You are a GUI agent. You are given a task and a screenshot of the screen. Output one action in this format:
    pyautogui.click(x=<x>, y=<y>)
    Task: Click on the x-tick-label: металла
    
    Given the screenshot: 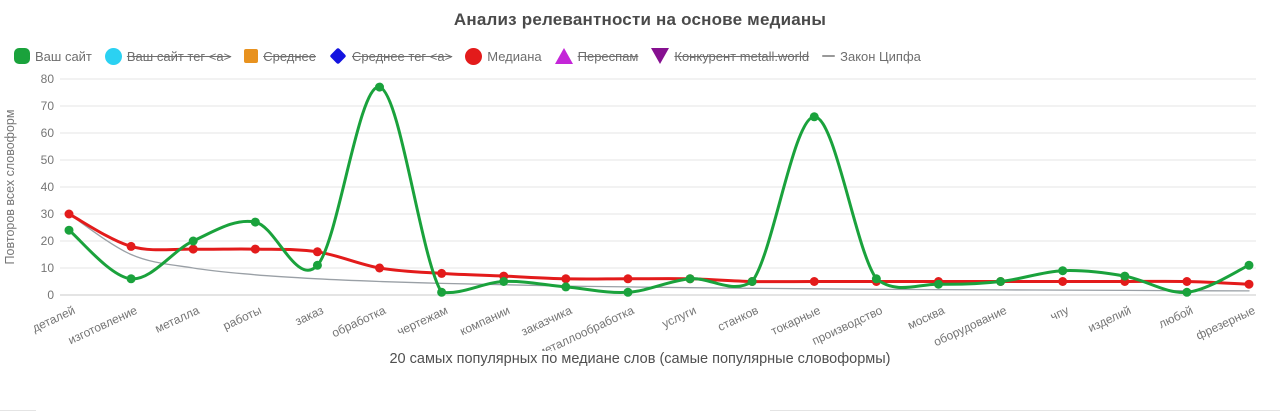 What is the action you would take?
    pyautogui.click(x=177, y=319)
    